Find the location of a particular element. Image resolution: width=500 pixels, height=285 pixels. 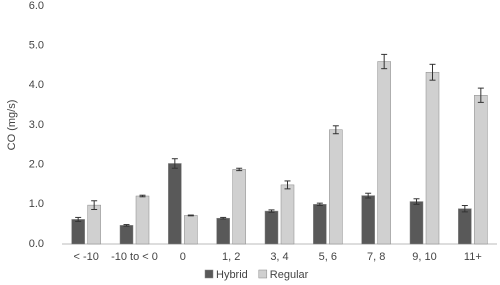

legend-label: Hybrid is located at coordinates (232, 275).